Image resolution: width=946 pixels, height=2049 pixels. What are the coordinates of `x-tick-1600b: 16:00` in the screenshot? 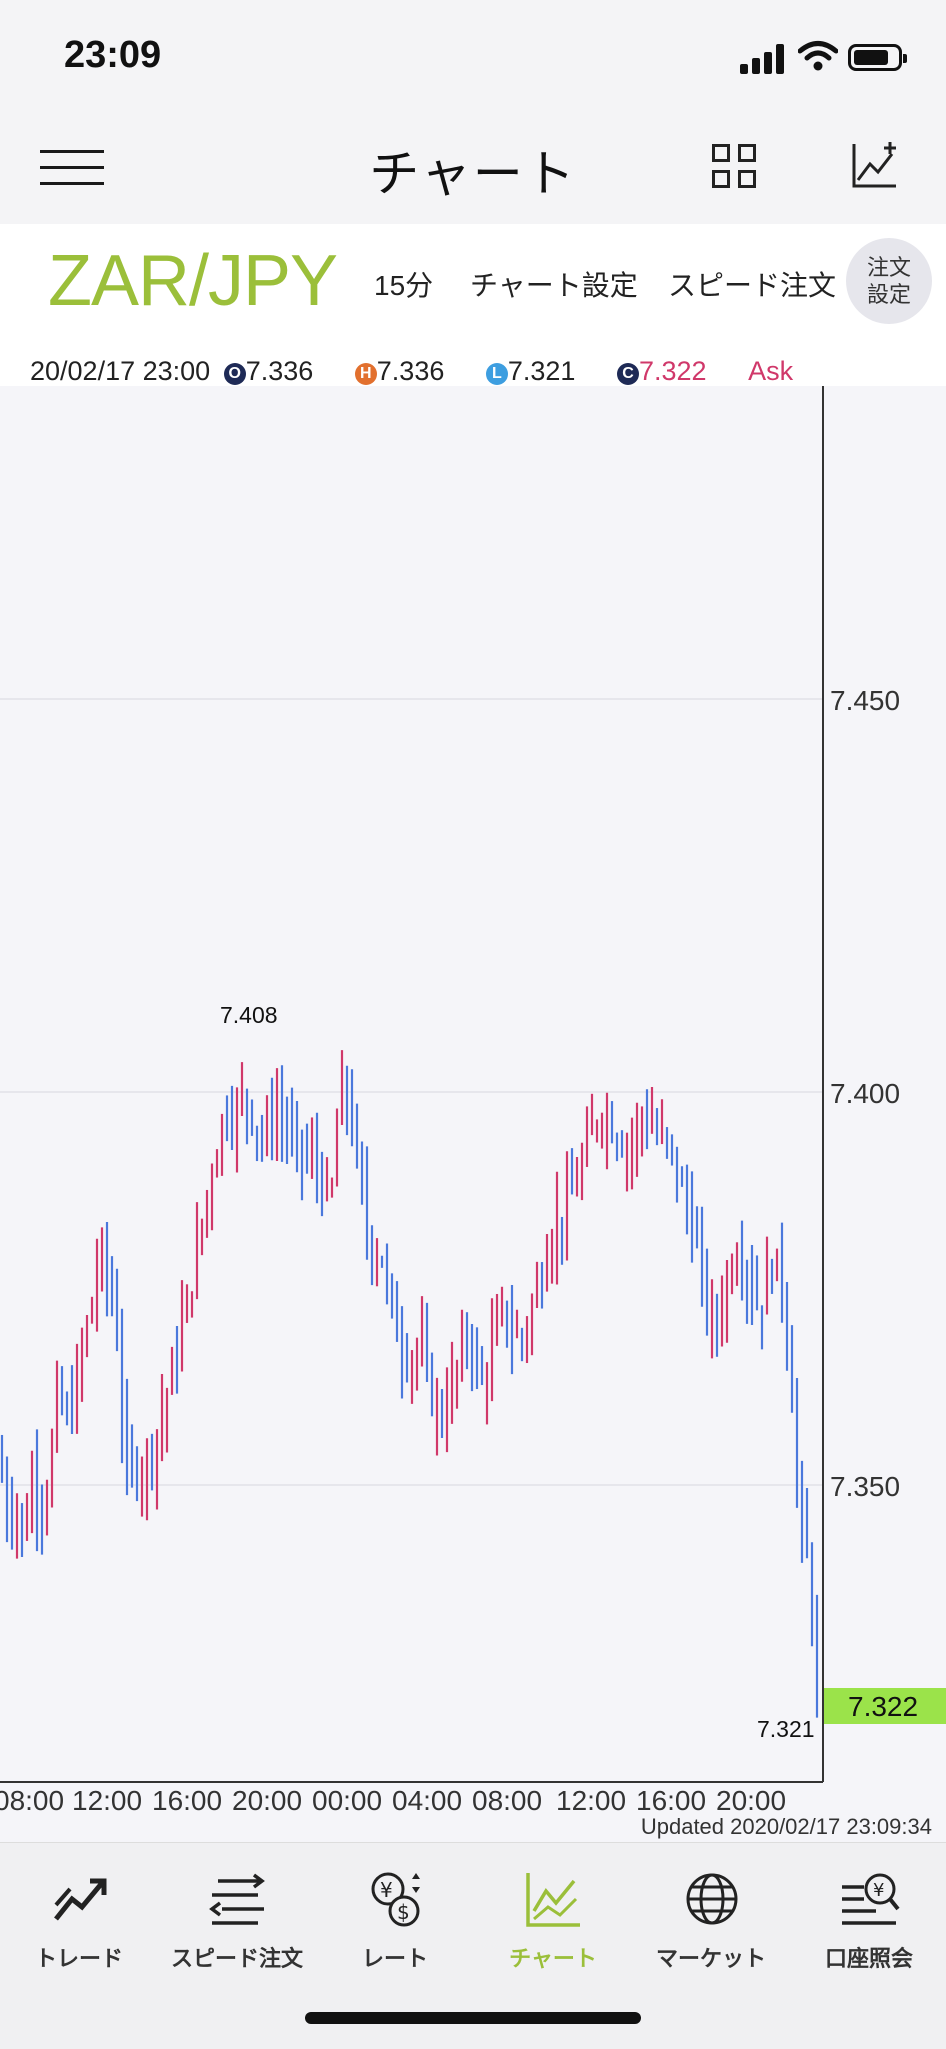 It's located at (671, 1800).